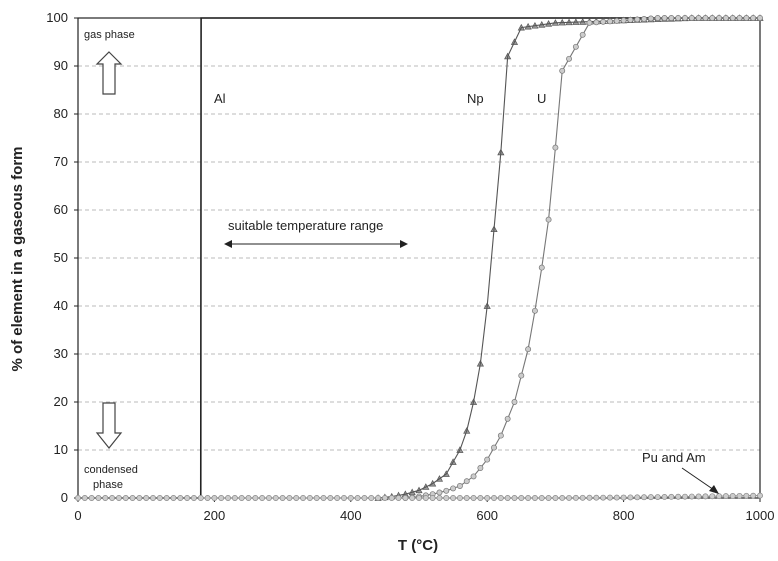 Image resolution: width=778 pixels, height=561 pixels. I want to click on pu-am-label: Pu and Am, so click(674, 457).